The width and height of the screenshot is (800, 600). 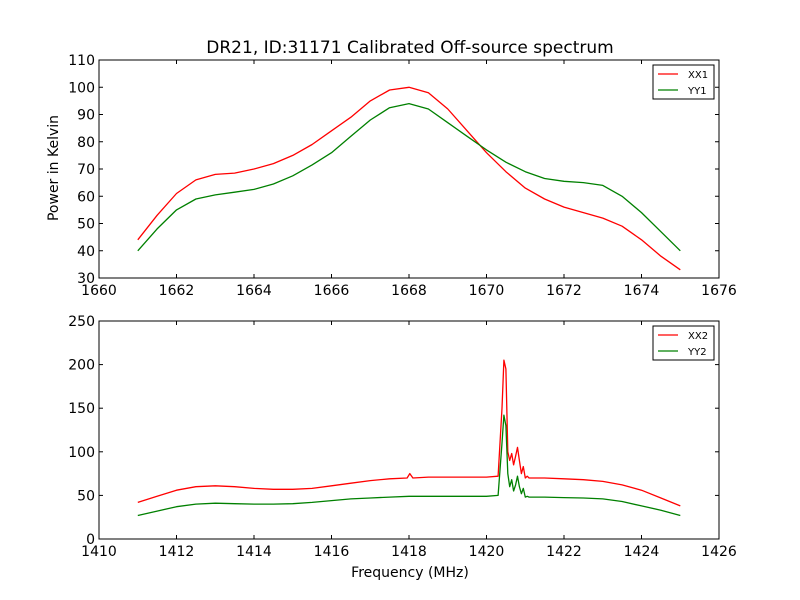 I want to click on x-tick-label: 1422, so click(x=564, y=552).